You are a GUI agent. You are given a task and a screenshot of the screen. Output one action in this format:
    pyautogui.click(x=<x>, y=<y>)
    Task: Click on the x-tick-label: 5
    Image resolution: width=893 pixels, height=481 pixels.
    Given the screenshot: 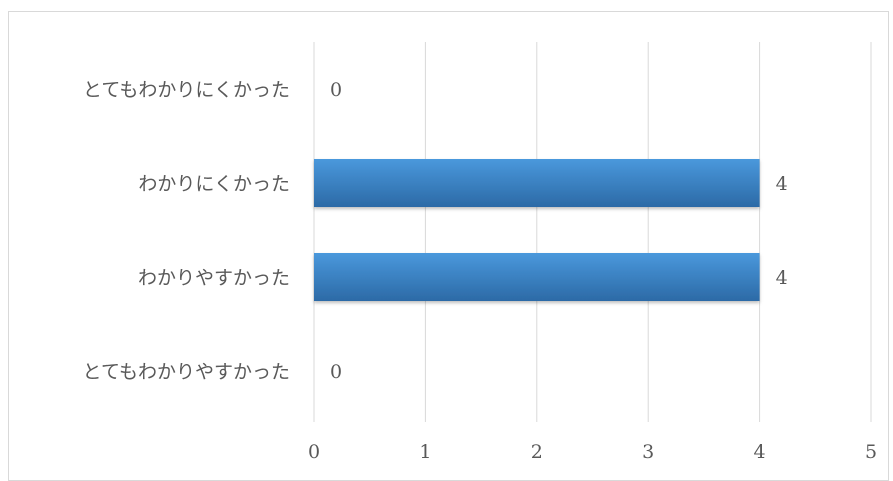 What is the action you would take?
    pyautogui.click(x=871, y=452)
    